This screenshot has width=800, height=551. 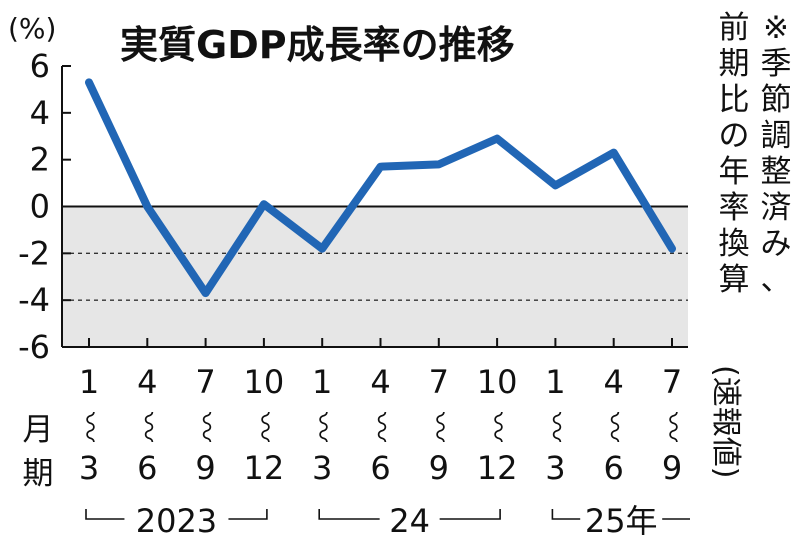 I want to click on y-tick-label: -2, so click(x=34, y=253).